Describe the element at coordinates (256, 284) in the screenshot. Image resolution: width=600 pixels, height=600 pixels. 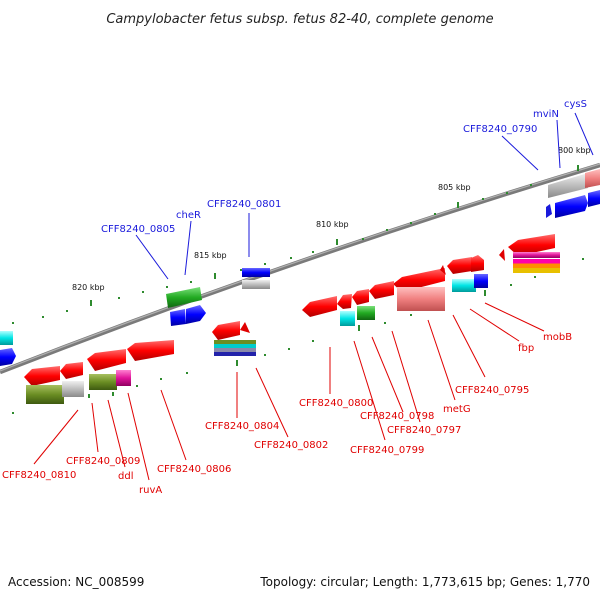
I see `gene-CFF8240_0801-b` at that location.